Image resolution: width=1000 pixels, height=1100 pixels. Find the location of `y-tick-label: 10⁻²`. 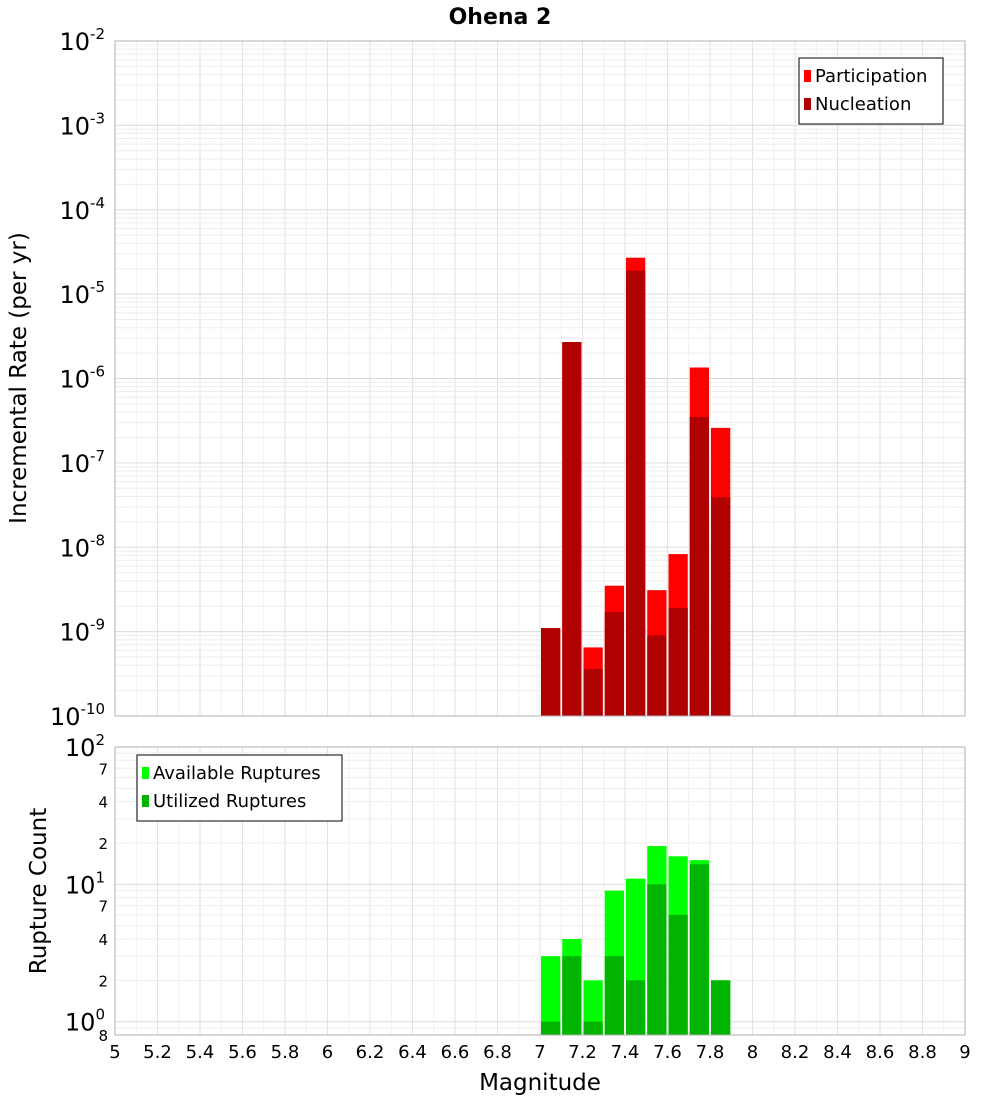

y-tick-label: 10⁻² is located at coordinates (82, 40).